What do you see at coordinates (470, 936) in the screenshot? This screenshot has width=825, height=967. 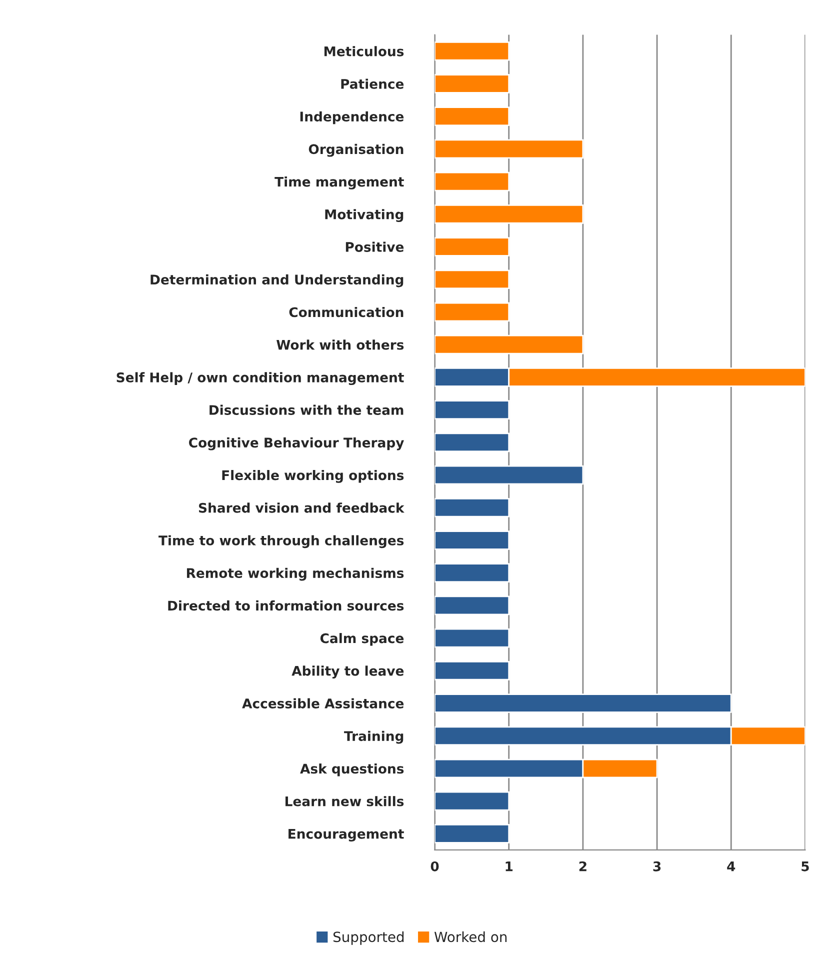 I see `legend-label: Worked on` at bounding box center [470, 936].